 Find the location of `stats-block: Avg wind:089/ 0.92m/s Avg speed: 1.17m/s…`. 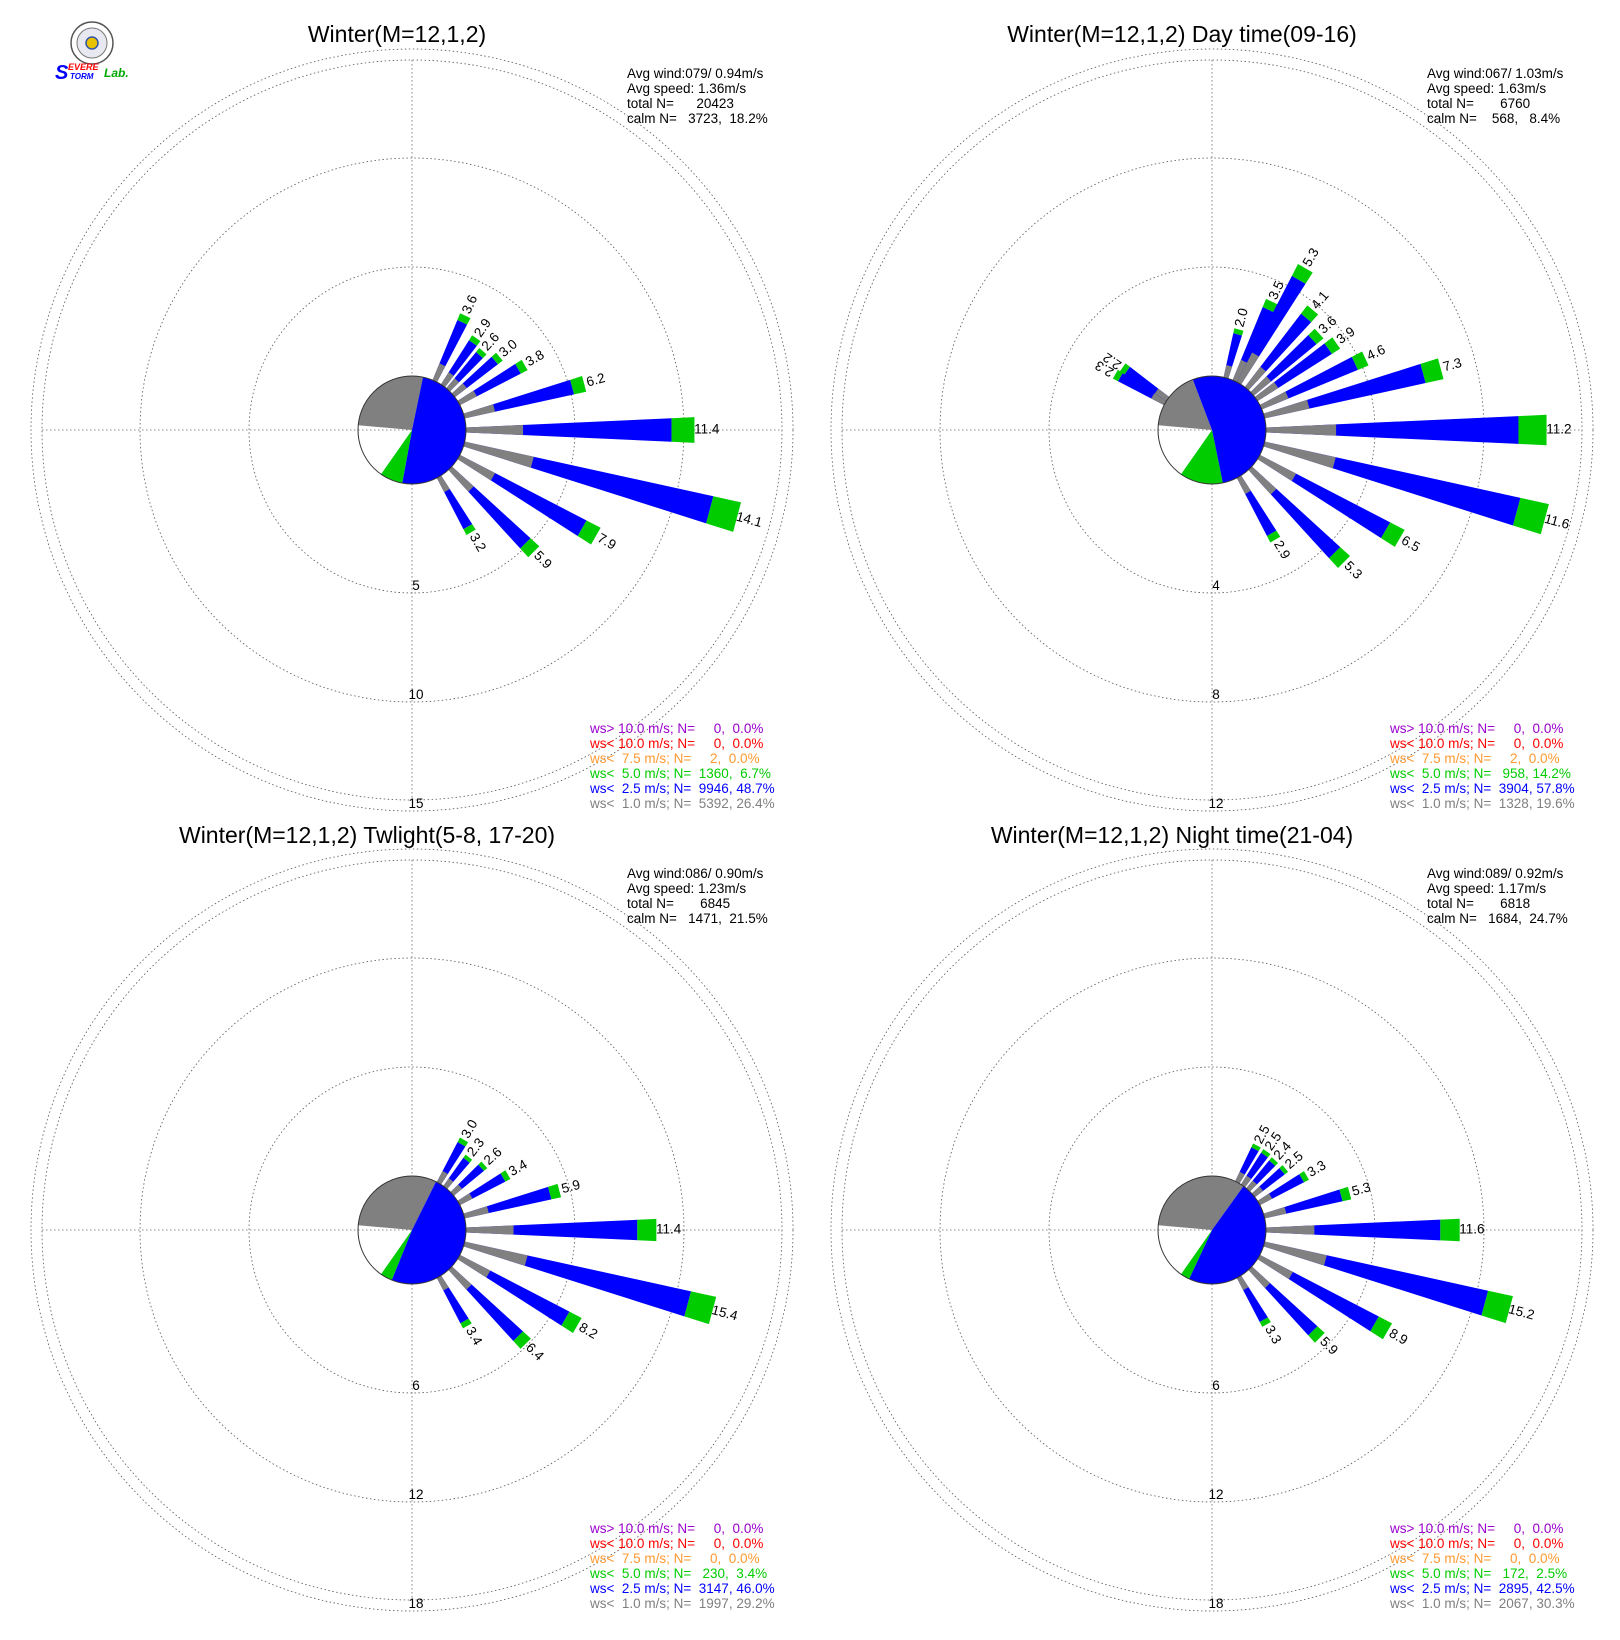

stats-block: Avg wind:089/ 0.92m/s Avg speed: 1.17m/s… is located at coordinates (1497, 896).